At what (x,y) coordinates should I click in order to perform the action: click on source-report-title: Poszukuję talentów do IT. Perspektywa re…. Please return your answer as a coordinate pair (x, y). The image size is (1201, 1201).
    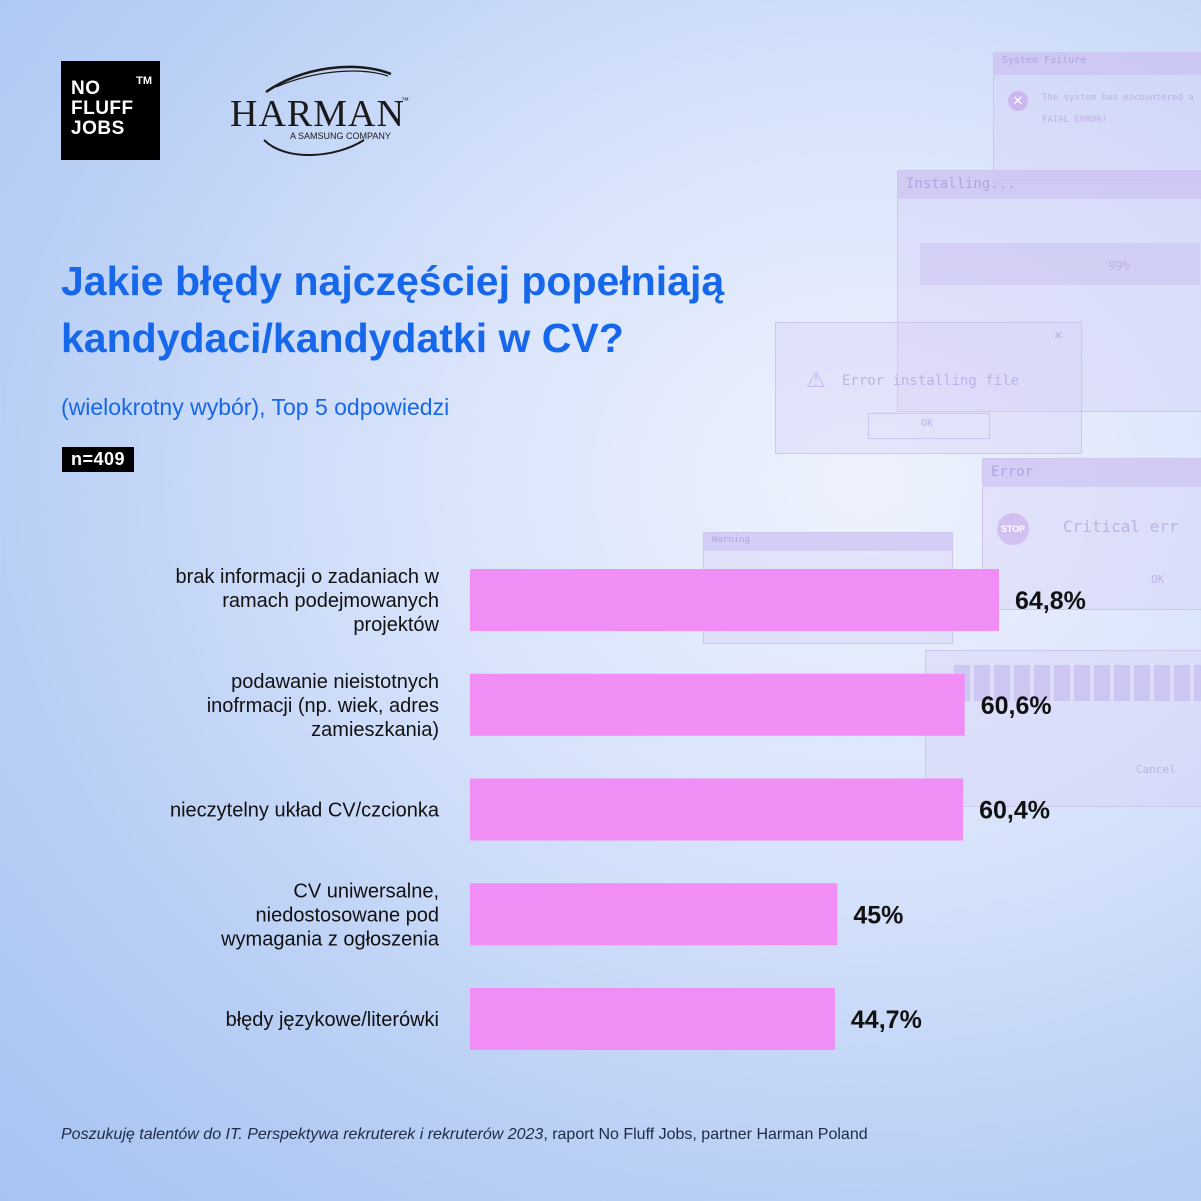
    Looking at the image, I should click on (302, 1134).